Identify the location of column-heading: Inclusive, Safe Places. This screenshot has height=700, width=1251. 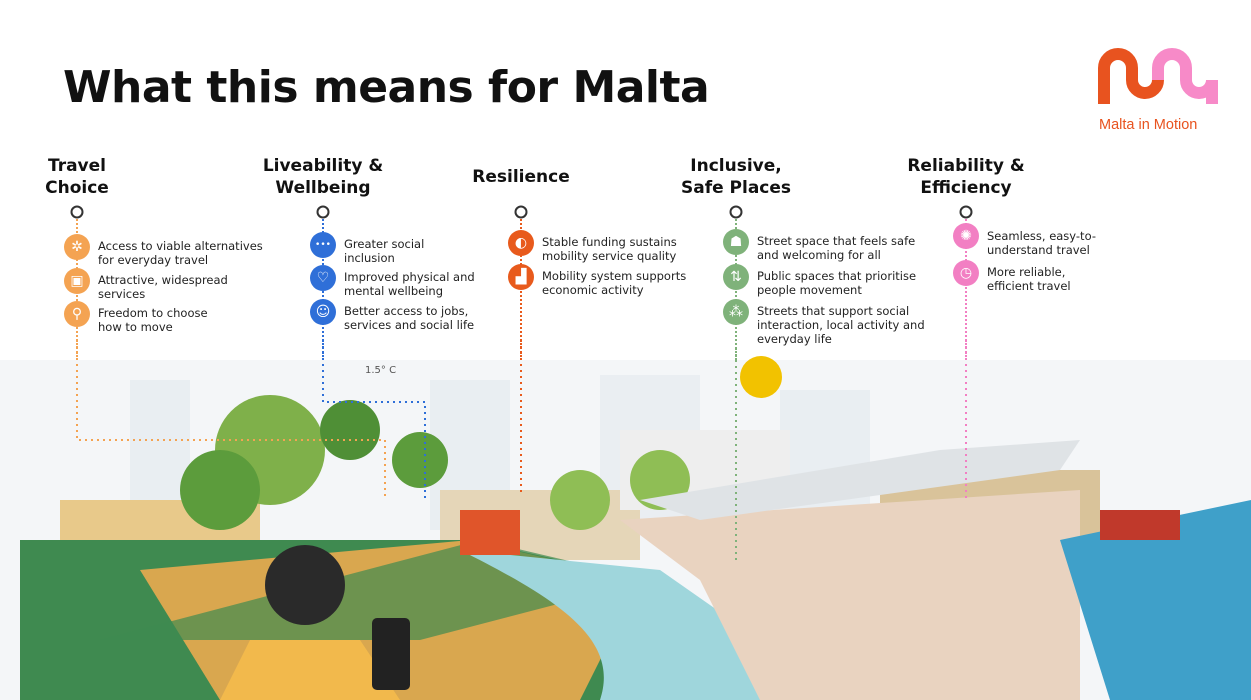
(736, 177).